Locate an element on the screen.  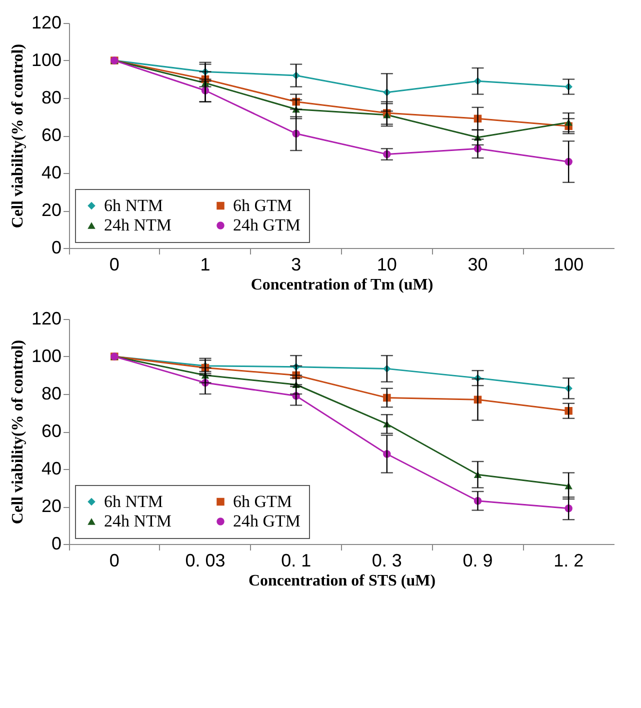
x-tick-label: 3 is located at coordinates (296, 264).